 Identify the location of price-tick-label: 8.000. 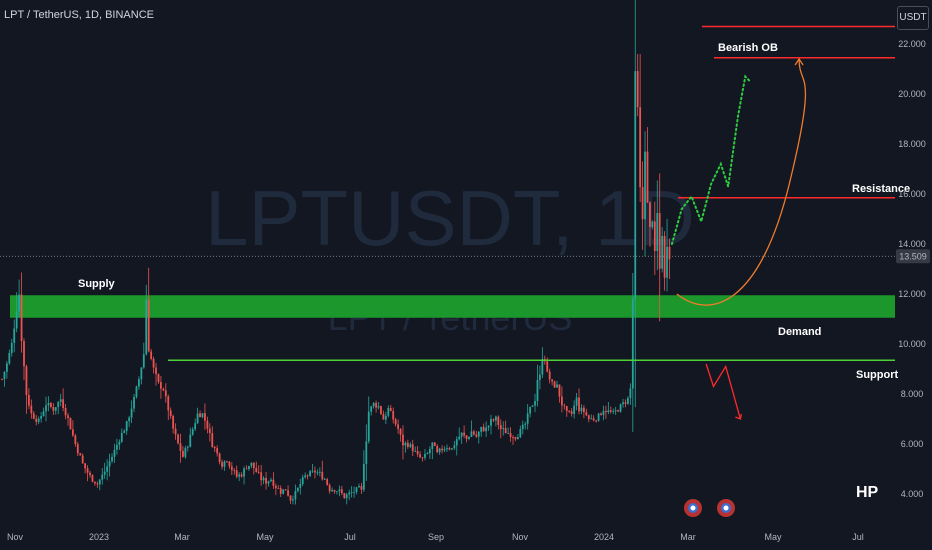
(912, 394).